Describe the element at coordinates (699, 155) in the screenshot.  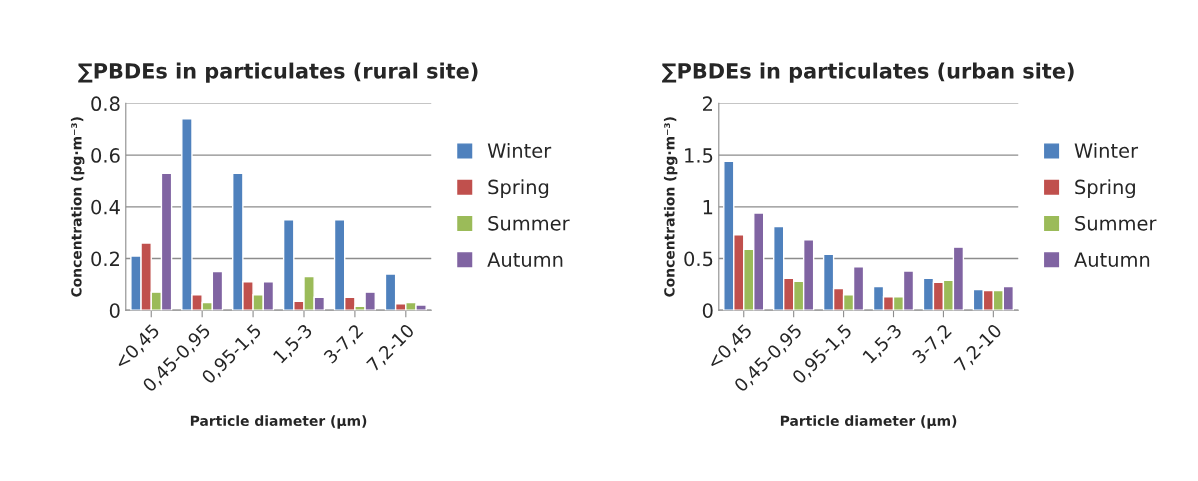
I see `y-tick-label: 1.5` at that location.